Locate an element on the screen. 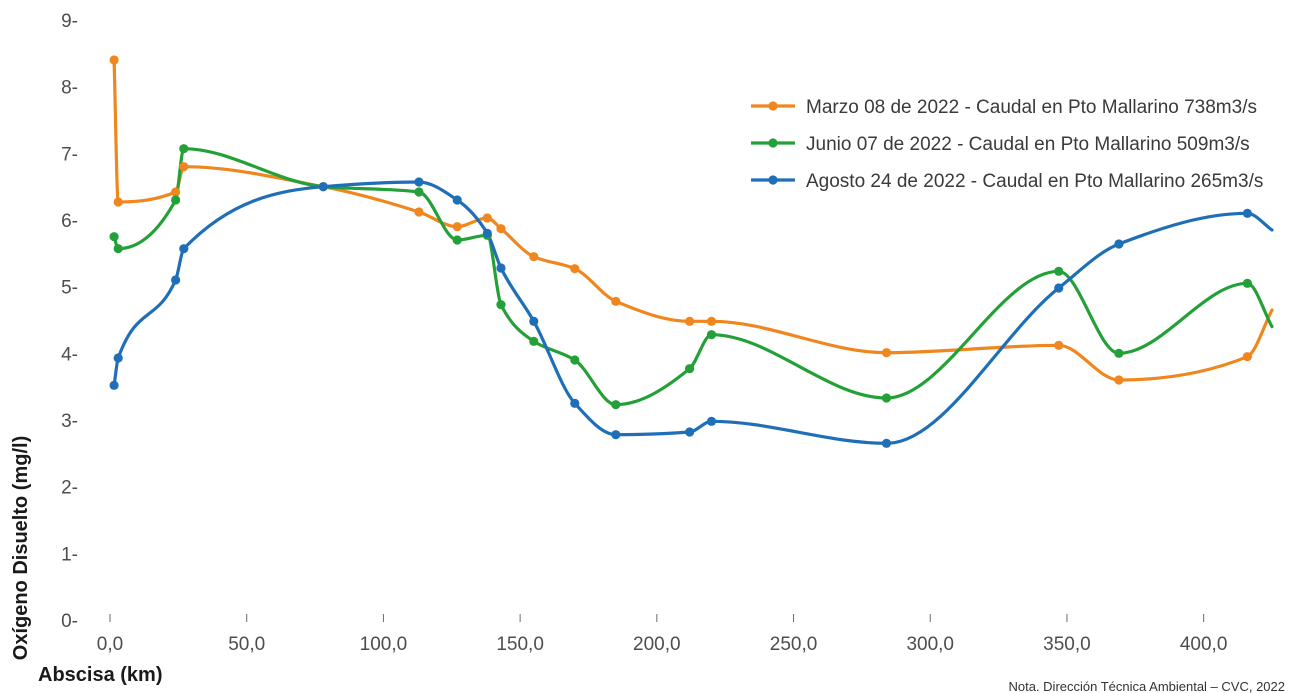 This screenshot has height=693, width=1306. x-tick-label: 400,0 is located at coordinates (1204, 644).